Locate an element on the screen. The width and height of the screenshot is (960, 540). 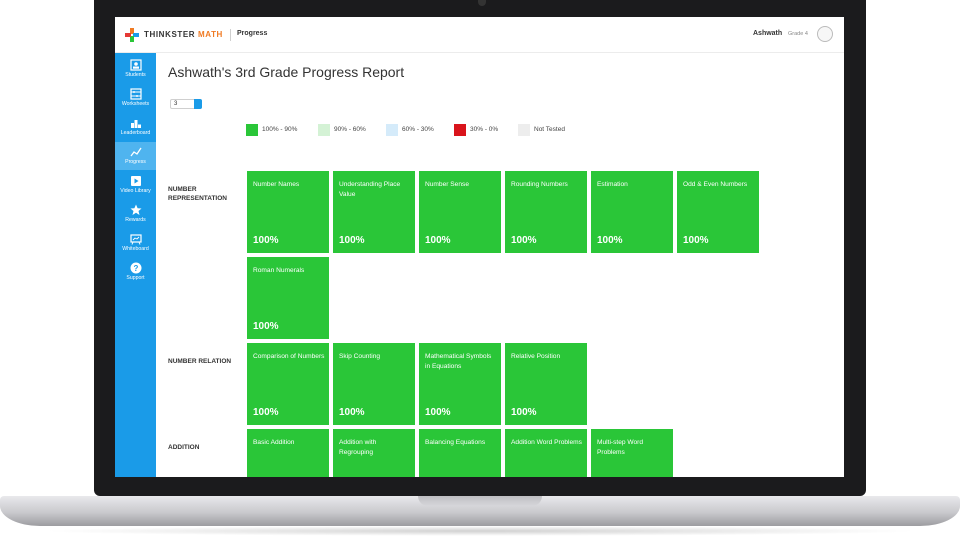
brand-logo: THINKSTER MATH is located at coordinates (183, 34).